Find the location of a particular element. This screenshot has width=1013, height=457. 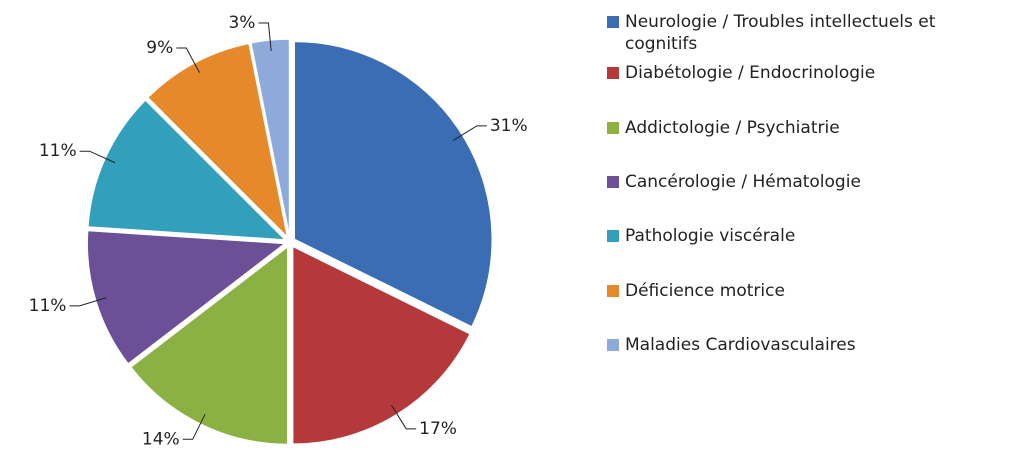

legend-label: Maladies Cardiovasculaires is located at coordinates (740, 344).